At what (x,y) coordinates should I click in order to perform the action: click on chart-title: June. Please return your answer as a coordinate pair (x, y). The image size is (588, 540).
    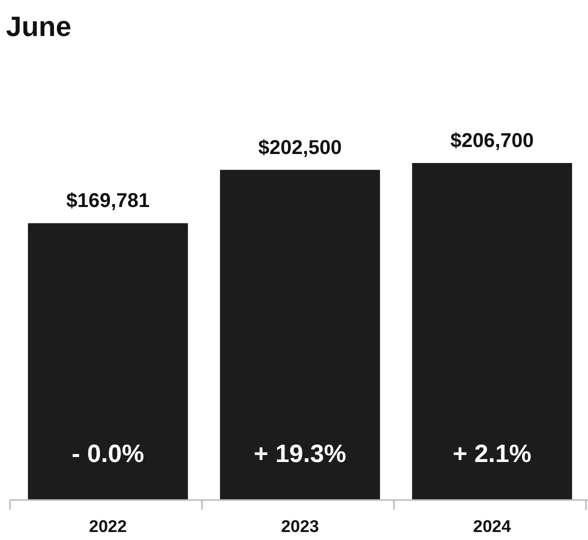
    Looking at the image, I should click on (39, 26).